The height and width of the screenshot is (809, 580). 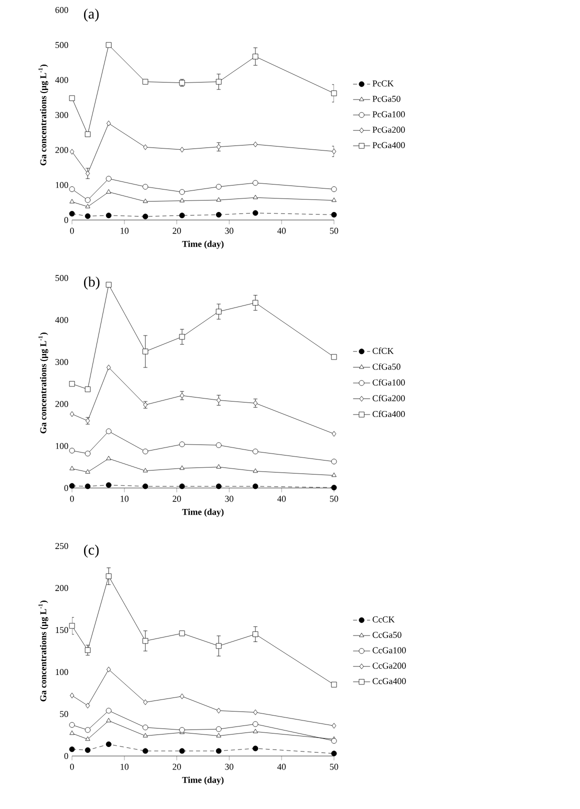 What do you see at coordinates (62, 630) in the screenshot?
I see `y-tick-label: 150` at bounding box center [62, 630].